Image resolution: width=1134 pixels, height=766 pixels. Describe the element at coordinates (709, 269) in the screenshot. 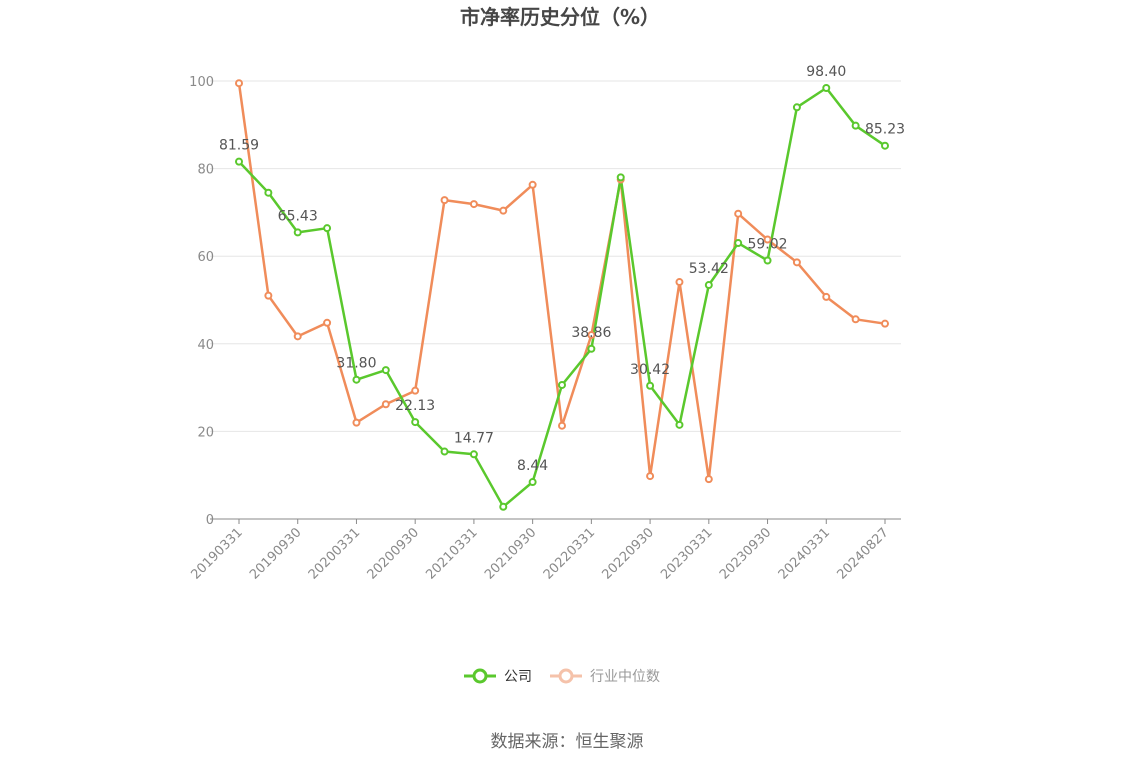

I see `data-label: 53.42` at that location.